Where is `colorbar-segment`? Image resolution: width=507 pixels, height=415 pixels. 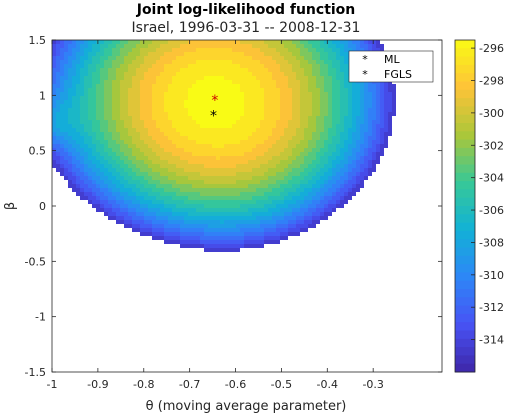 colorbar-segment is located at coordinates (465, 202).